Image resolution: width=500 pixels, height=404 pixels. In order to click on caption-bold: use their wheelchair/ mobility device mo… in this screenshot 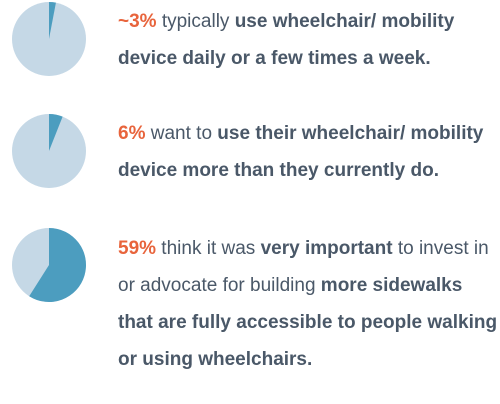, I will do `click(301, 152)`.